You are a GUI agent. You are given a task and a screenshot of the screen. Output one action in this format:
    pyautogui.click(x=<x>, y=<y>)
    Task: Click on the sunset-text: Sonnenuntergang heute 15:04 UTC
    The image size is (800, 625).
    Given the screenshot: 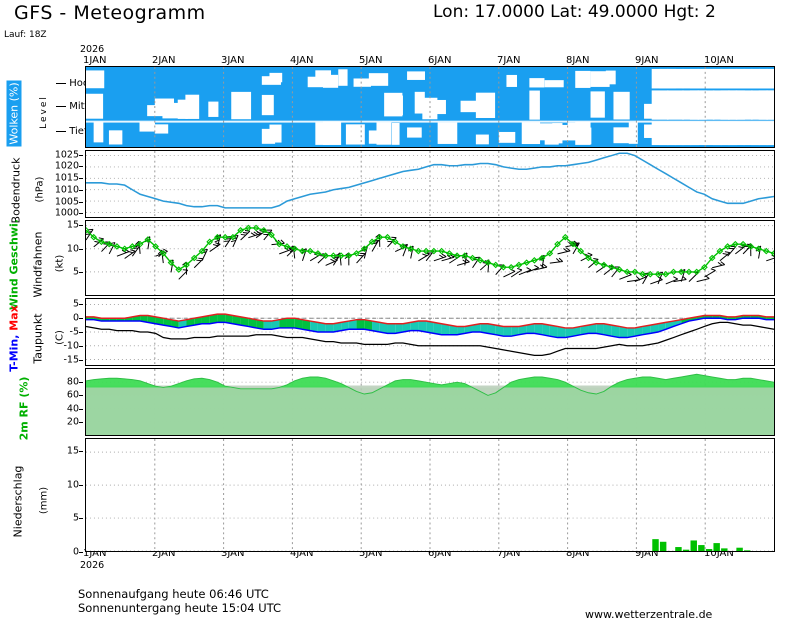 What is the action you would take?
    pyautogui.click(x=180, y=608)
    